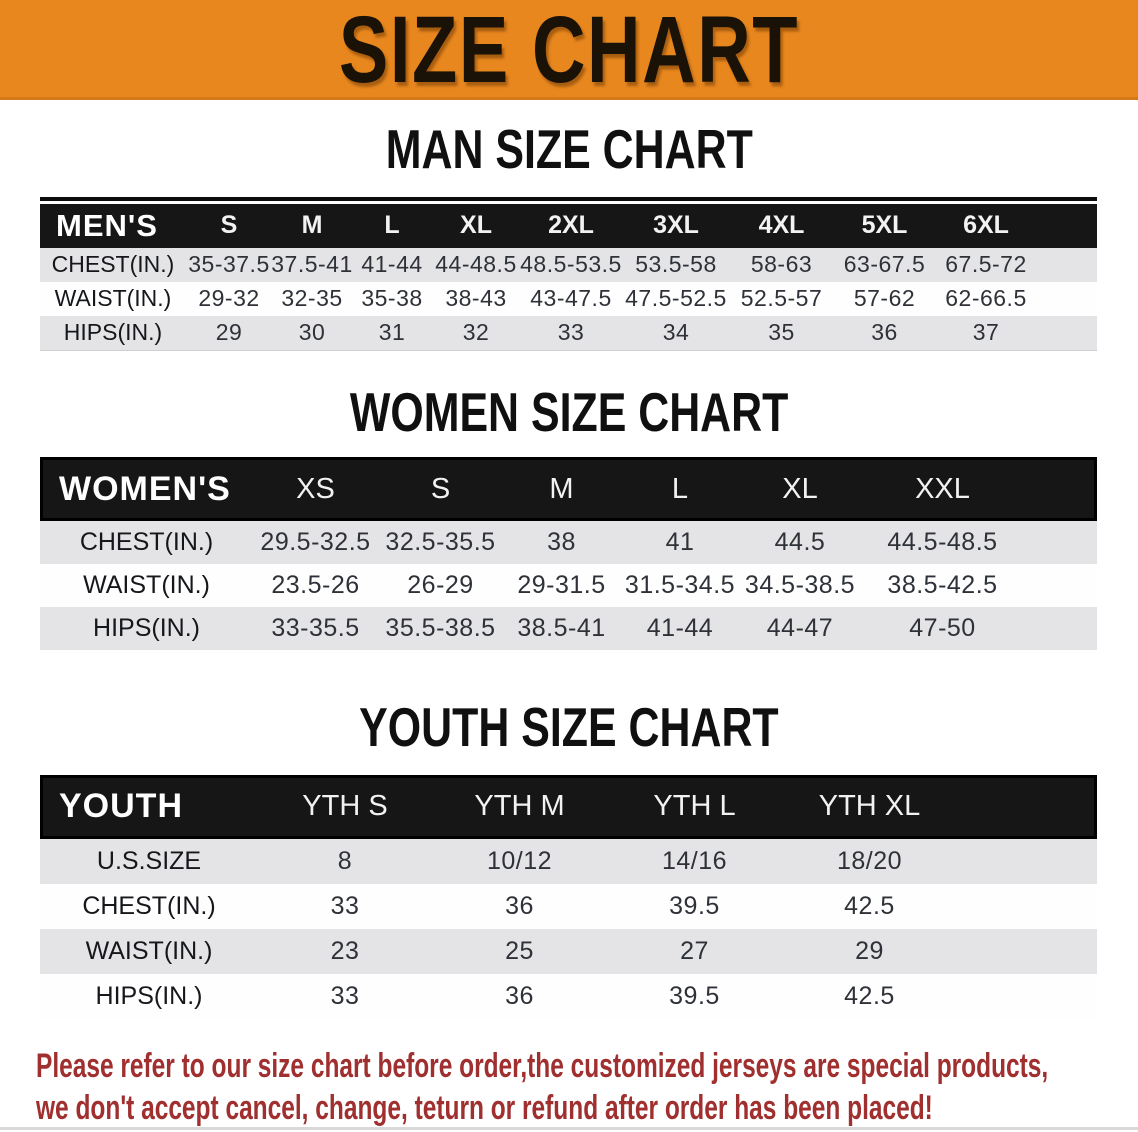  What do you see at coordinates (312, 298) in the screenshot?
I see `value-cell: 32-35` at bounding box center [312, 298].